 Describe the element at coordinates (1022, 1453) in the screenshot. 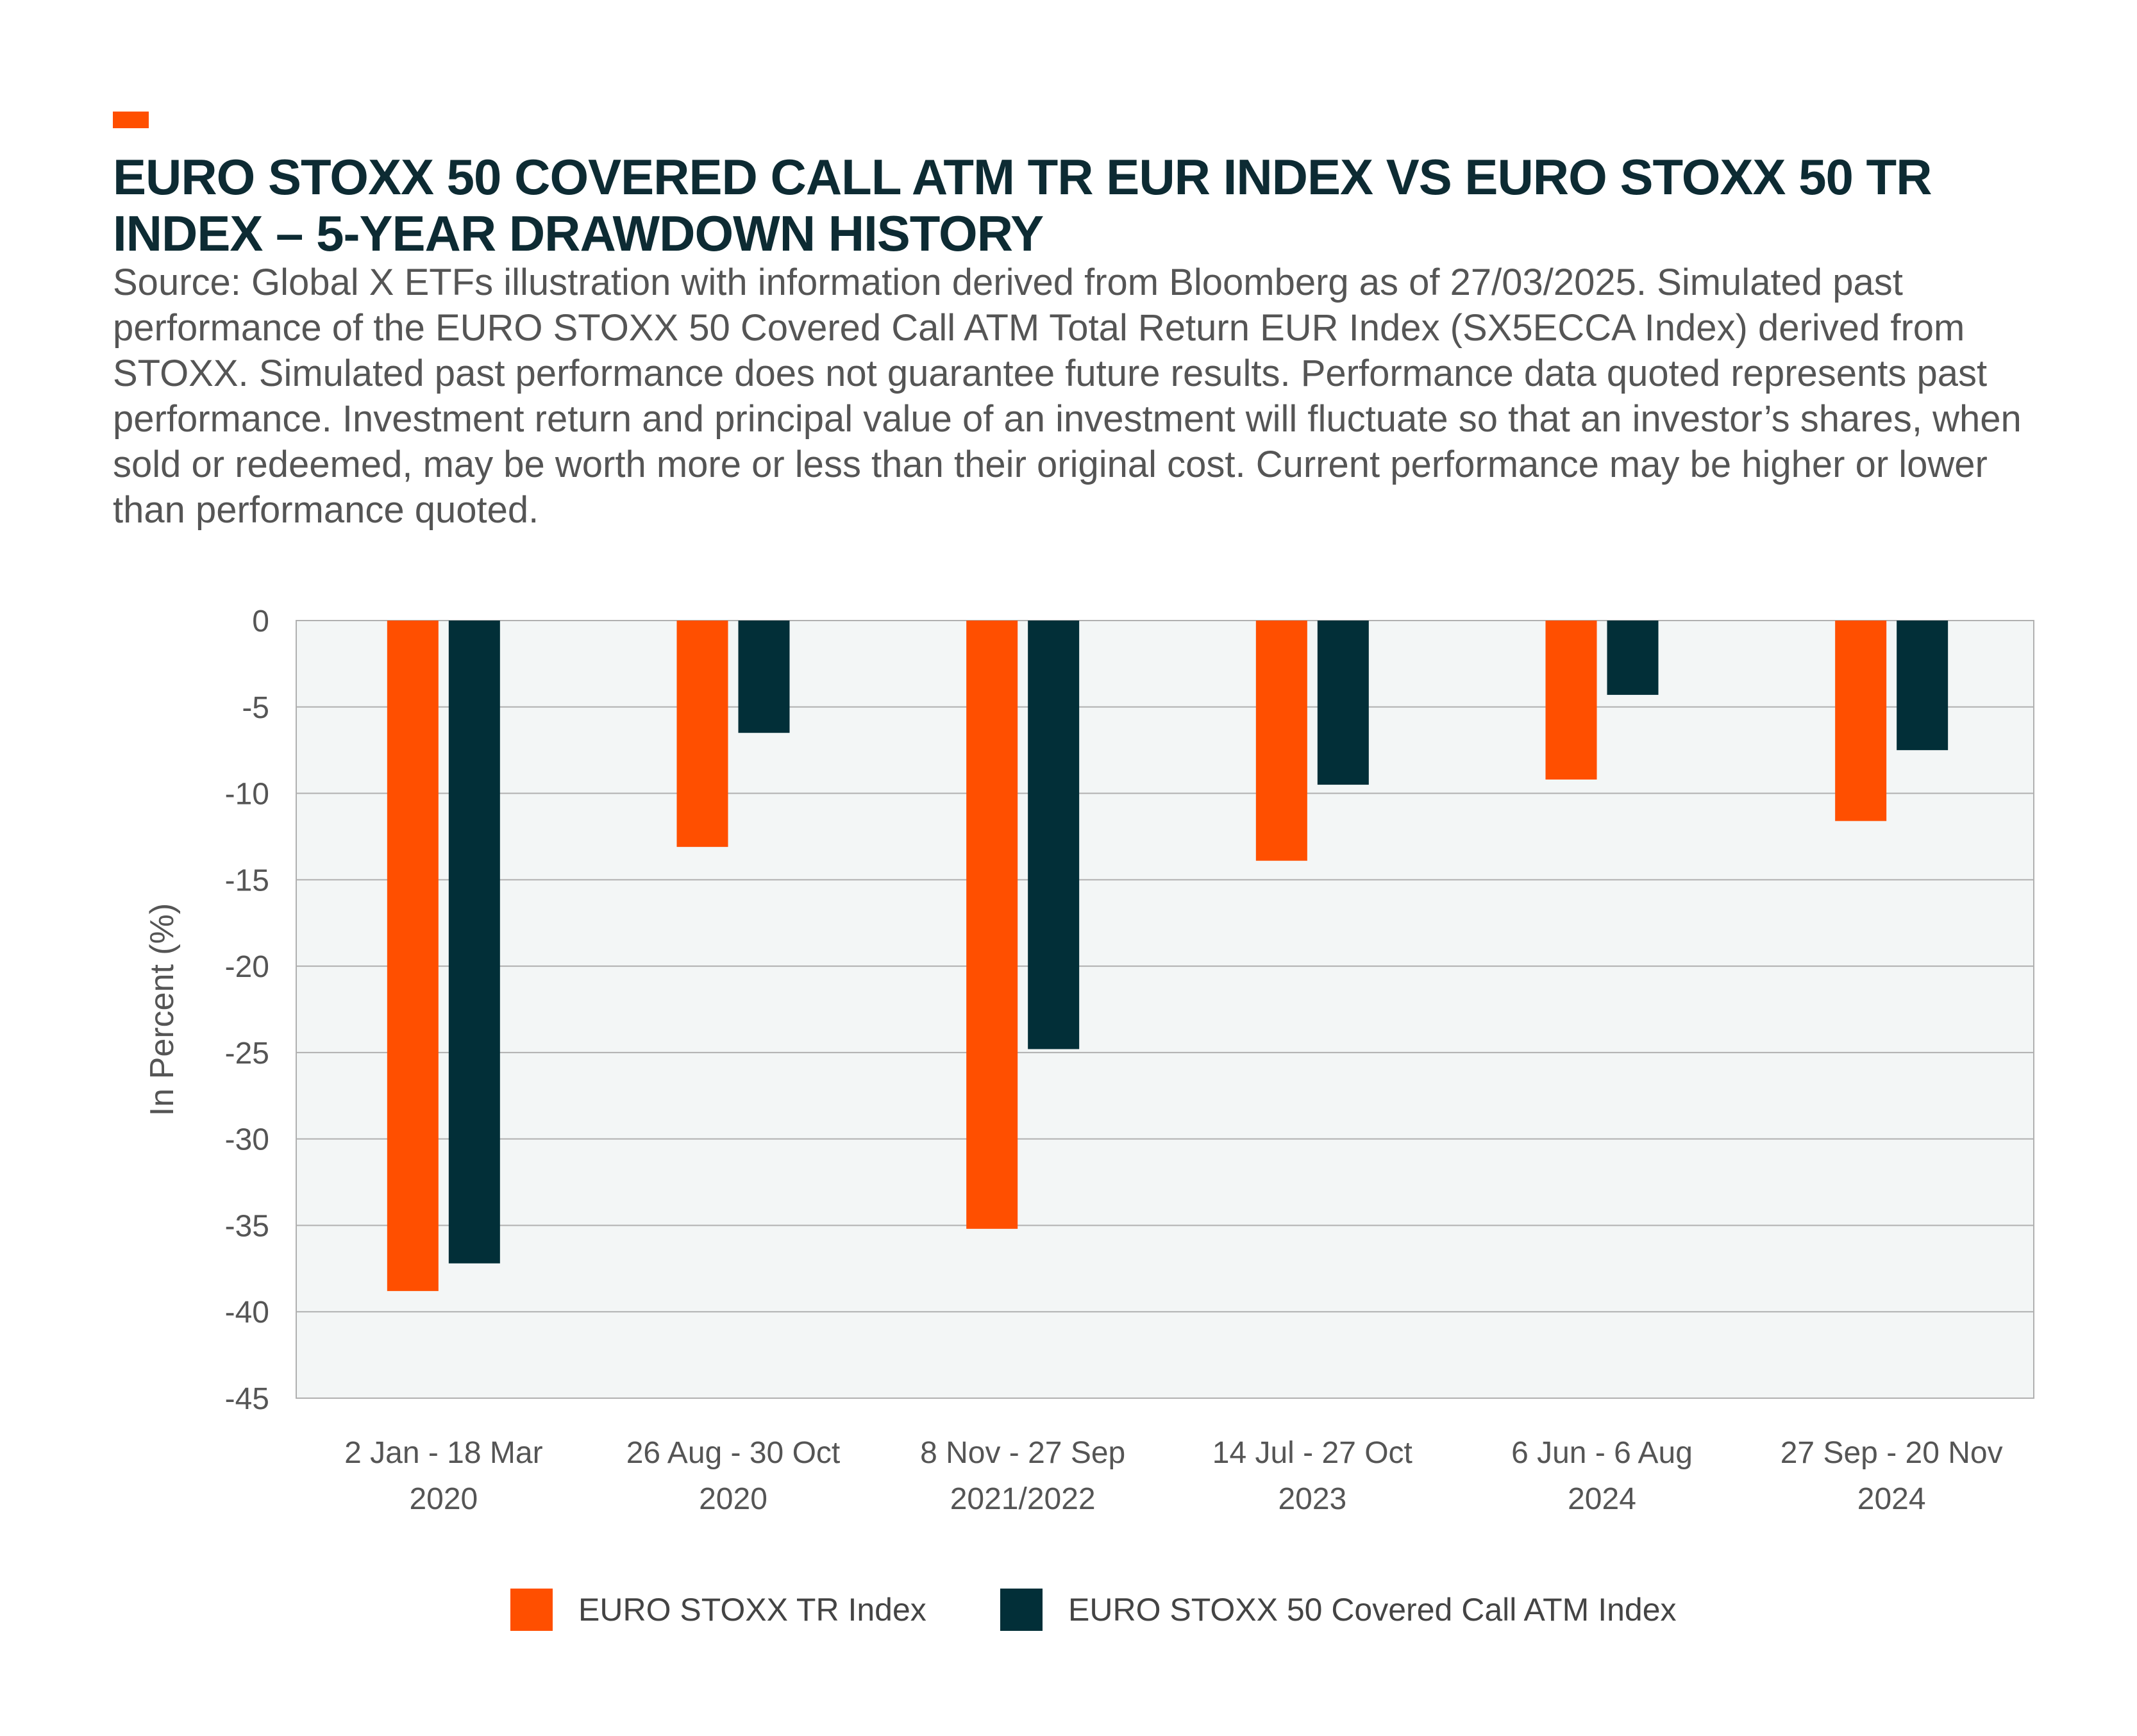

I see `x-tick-label: 8 Nov - 27 Sep` at that location.